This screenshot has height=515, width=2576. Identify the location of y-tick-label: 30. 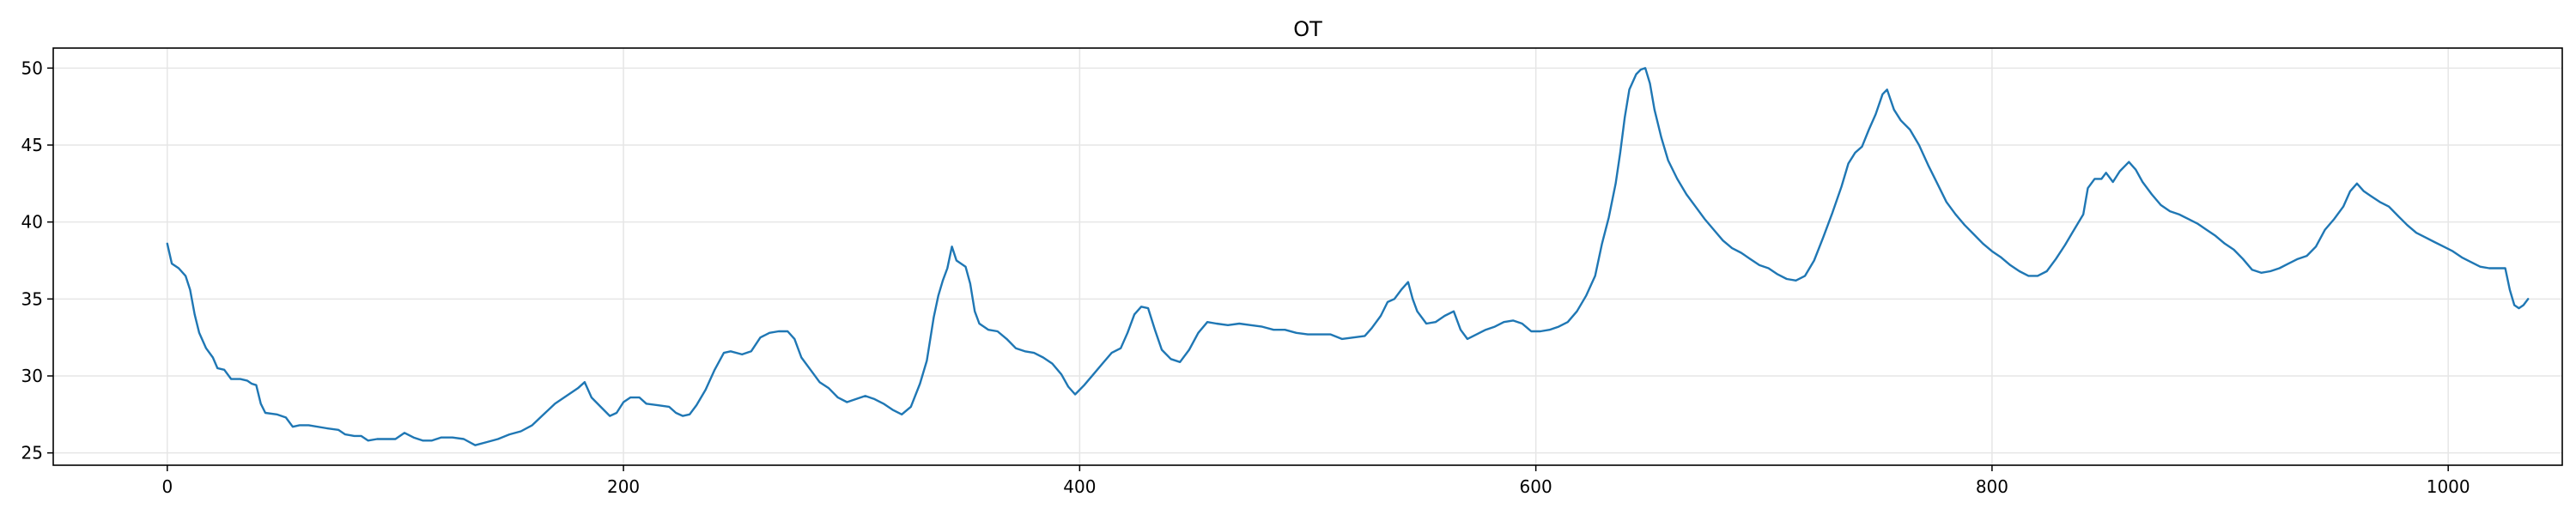
(32, 376).